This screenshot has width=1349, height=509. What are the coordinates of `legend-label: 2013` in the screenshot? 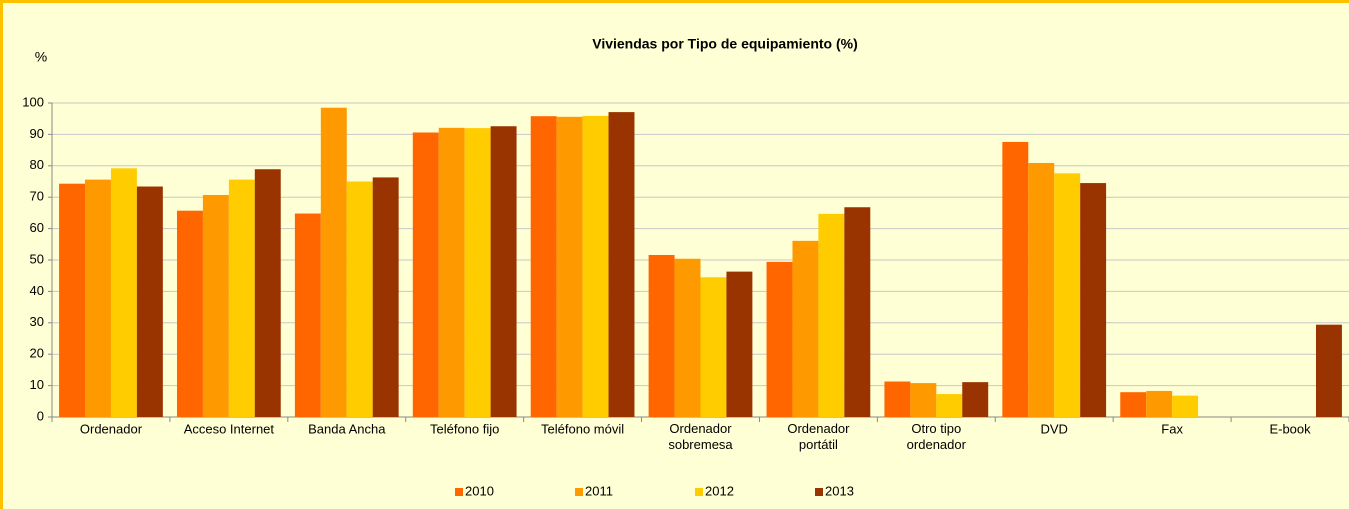 It's located at (839, 490).